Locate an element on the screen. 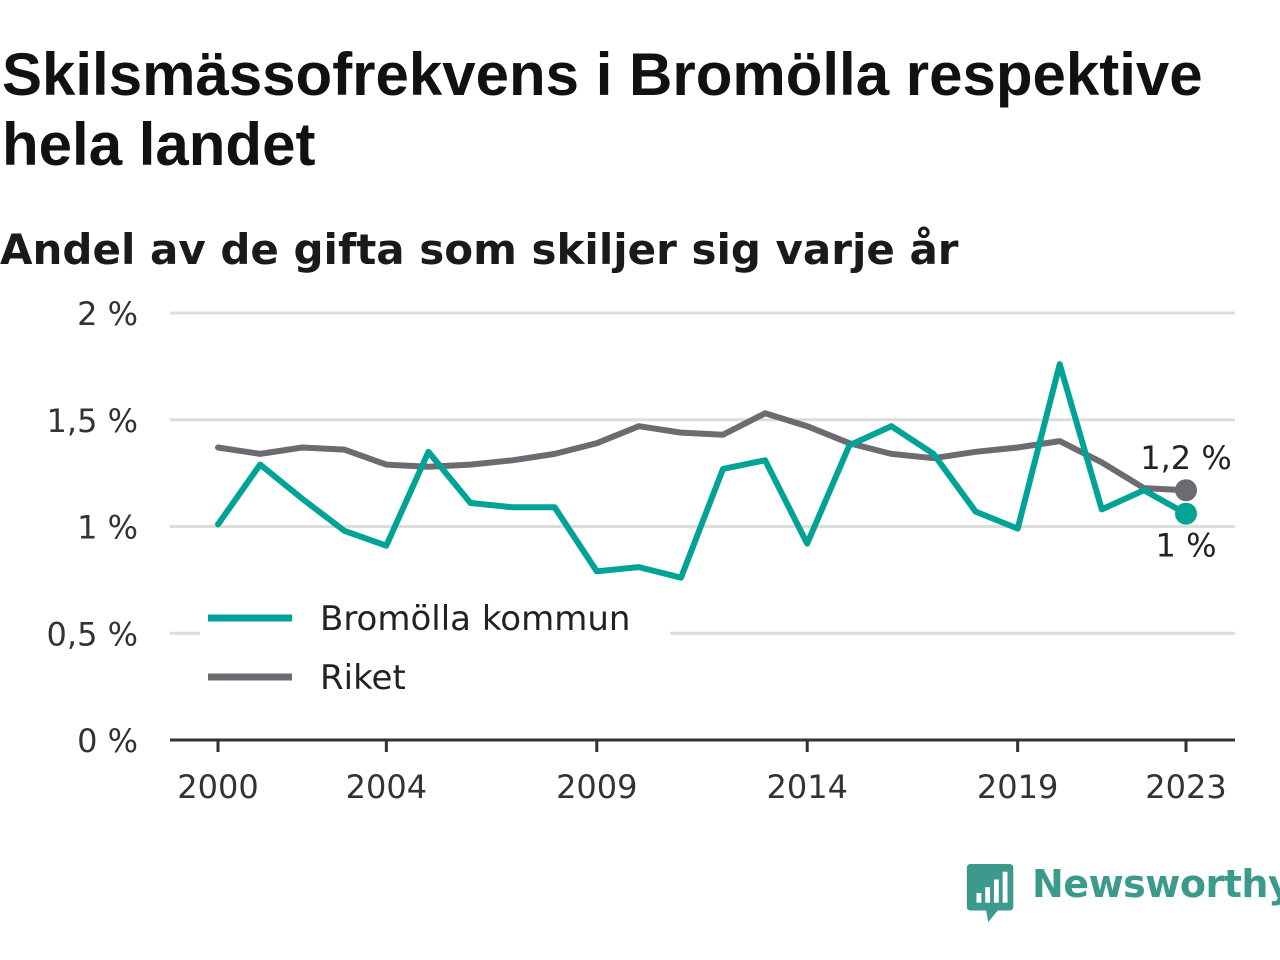 Image resolution: width=1280 pixels, height=960 pixels. x-tick-label: 2004 is located at coordinates (386, 787).